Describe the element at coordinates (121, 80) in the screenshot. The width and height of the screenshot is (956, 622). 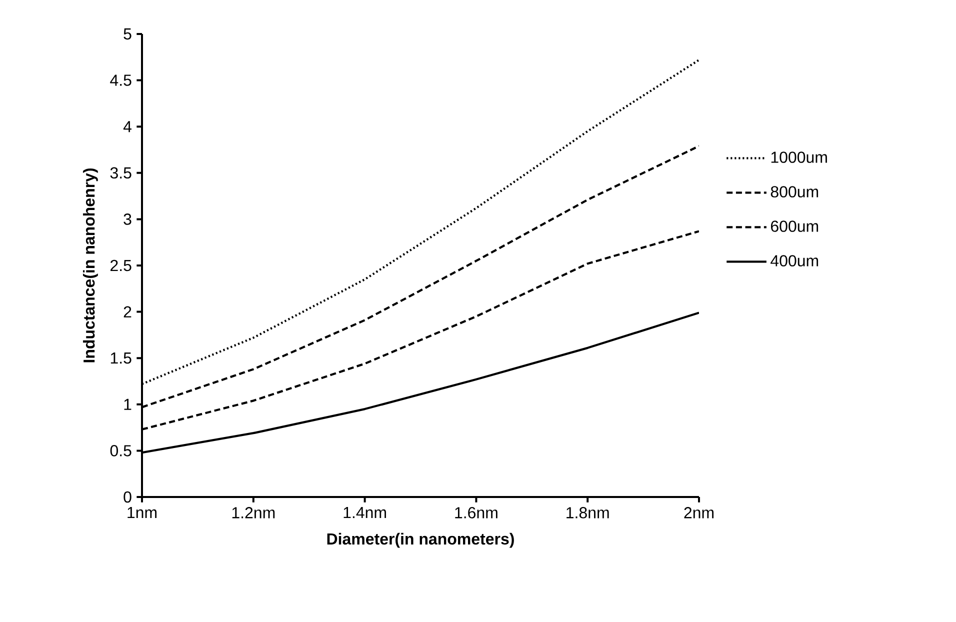
I see `y-tick-label: 4.5` at that location.